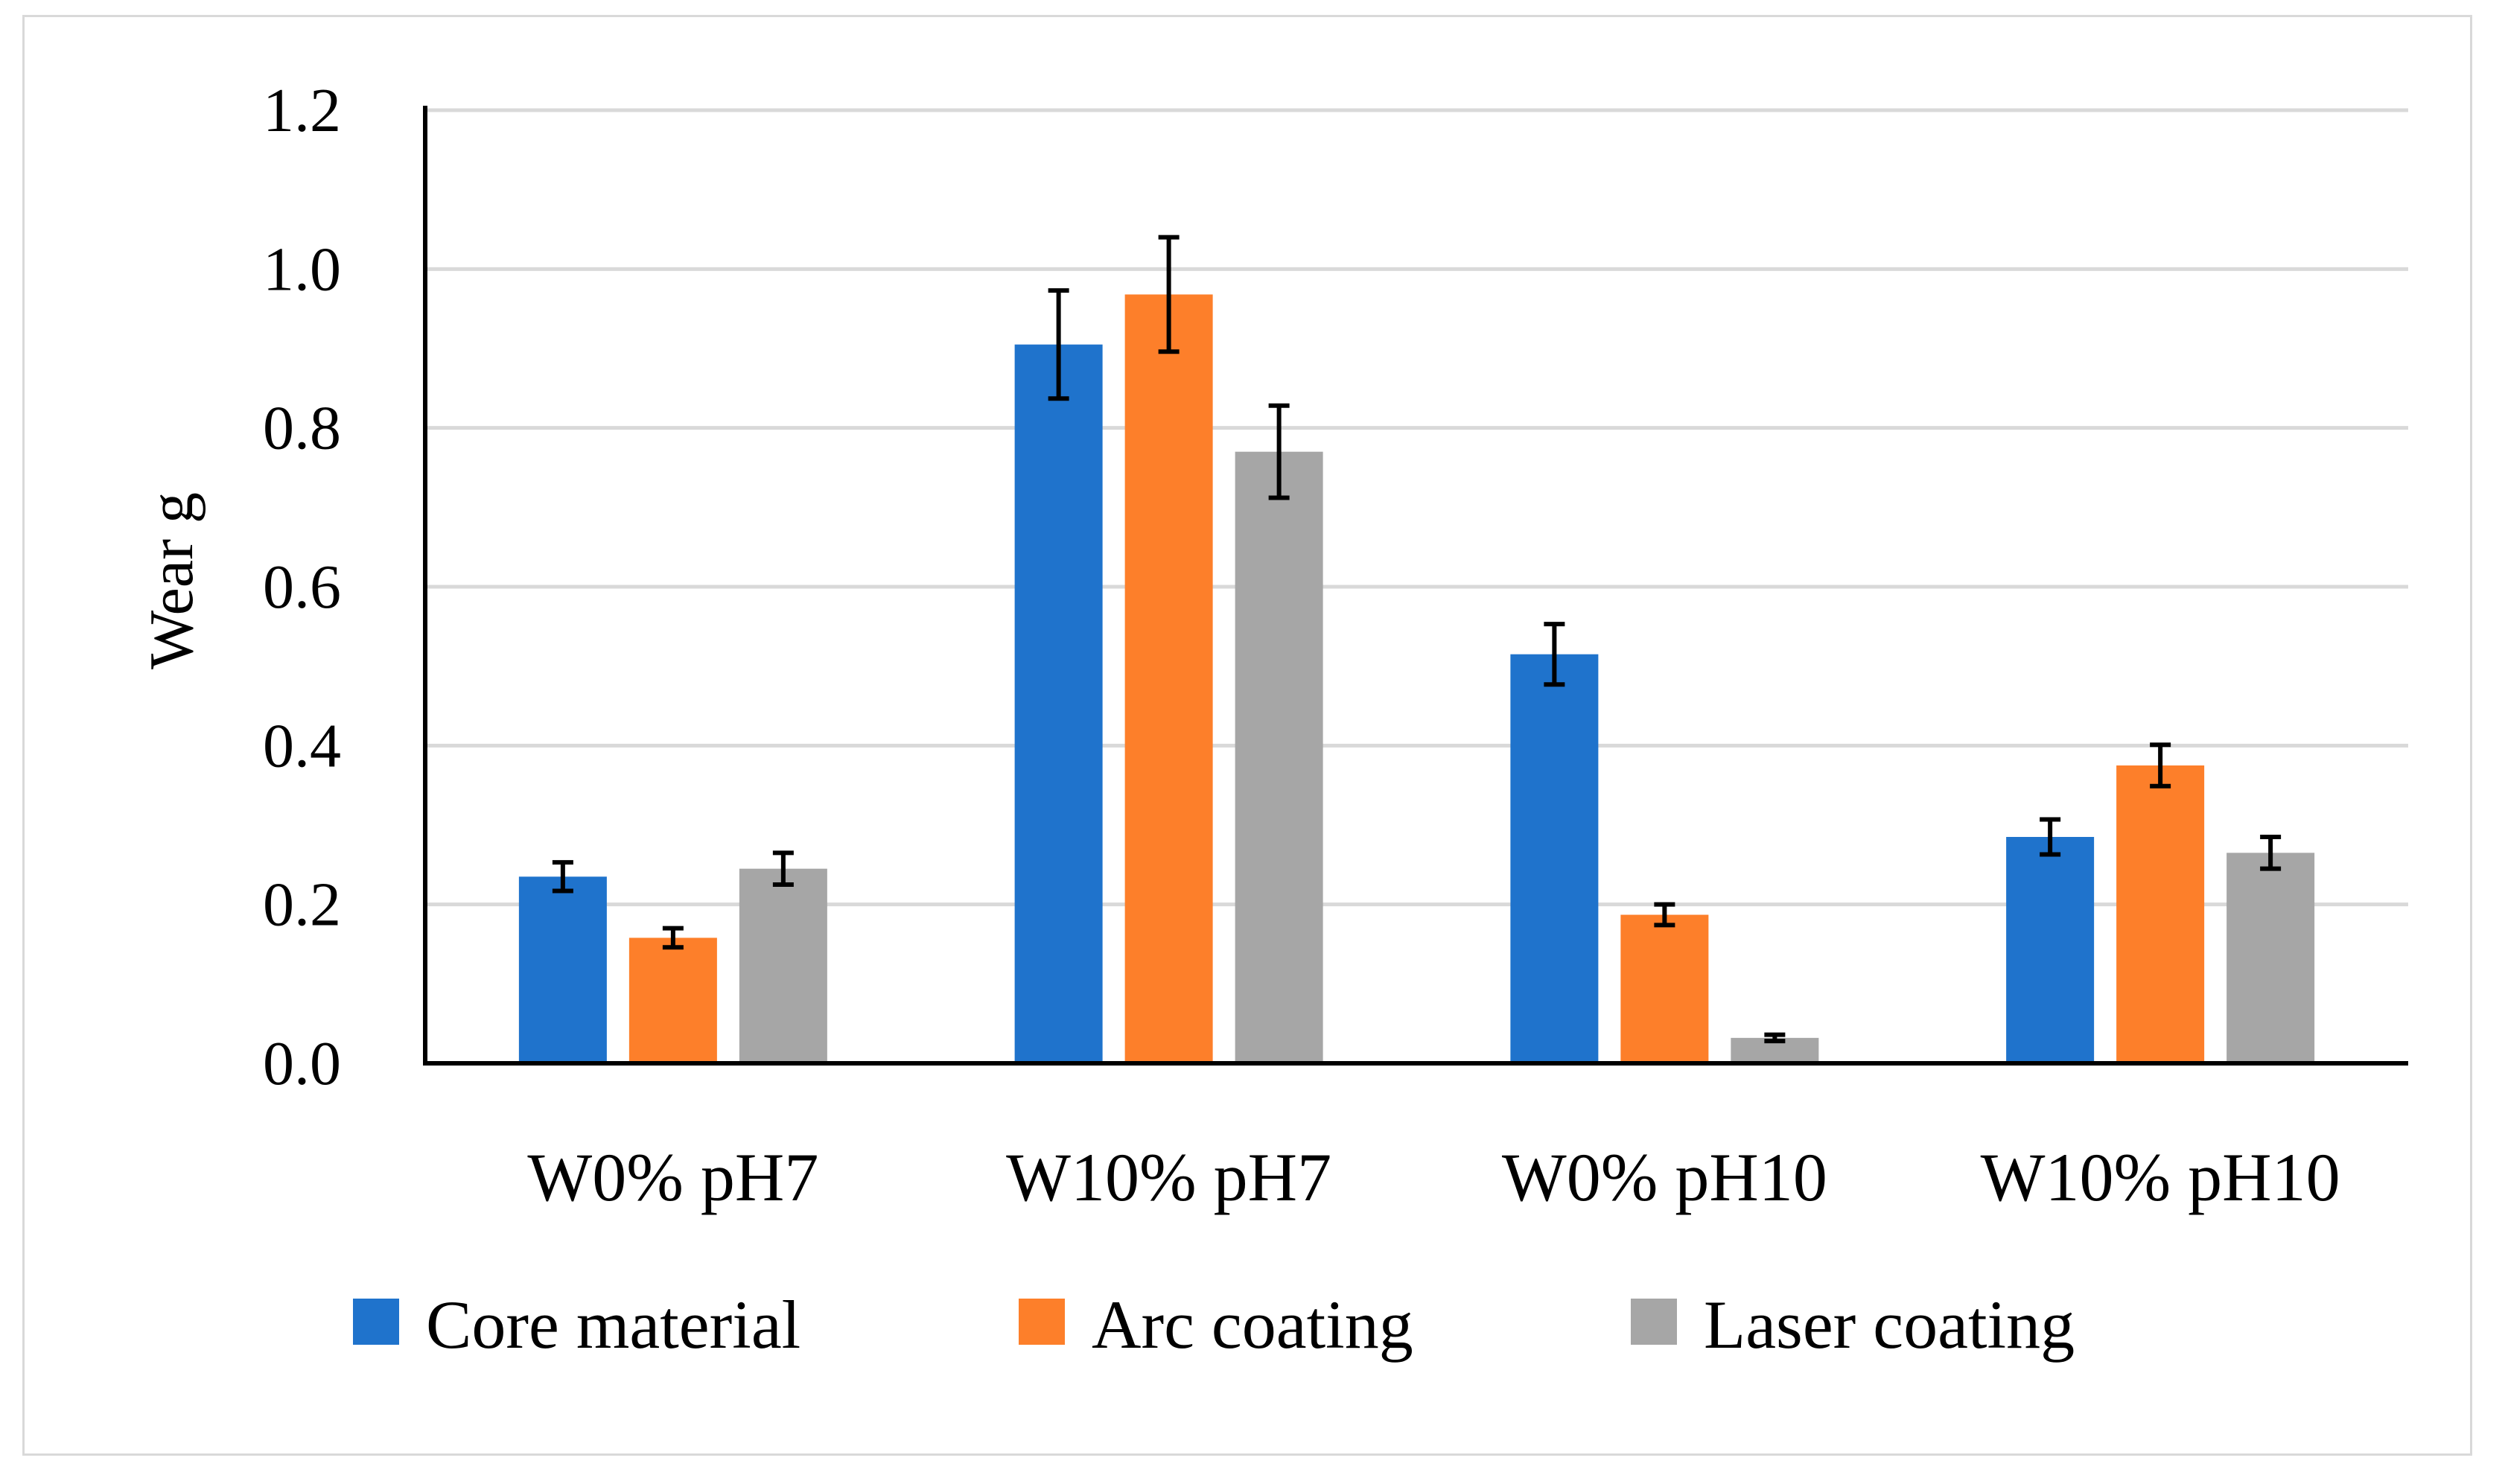  Describe the element at coordinates (672, 1177) in the screenshot. I see `x-tick-label: W0% pH7` at that location.